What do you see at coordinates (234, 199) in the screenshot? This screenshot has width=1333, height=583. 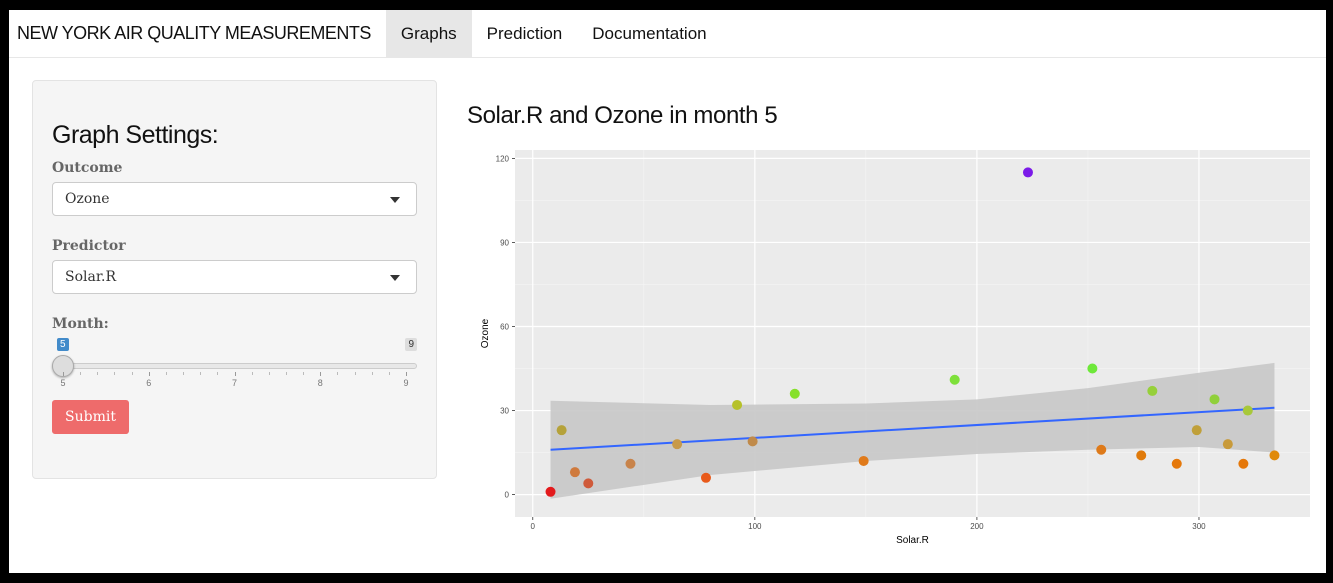 I see `outcome-select: Ozone` at bounding box center [234, 199].